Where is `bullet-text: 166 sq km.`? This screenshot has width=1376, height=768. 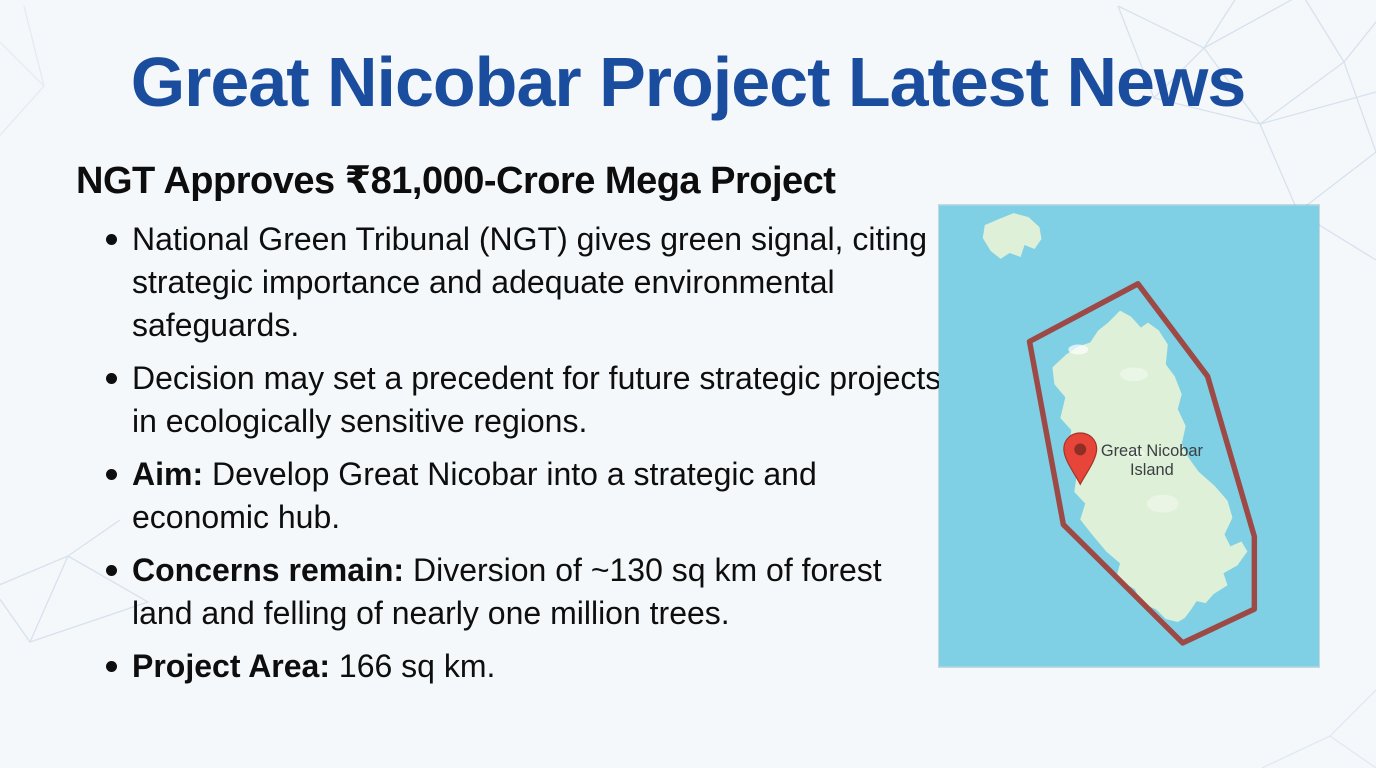 bullet-text: 166 sq km. is located at coordinates (413, 666).